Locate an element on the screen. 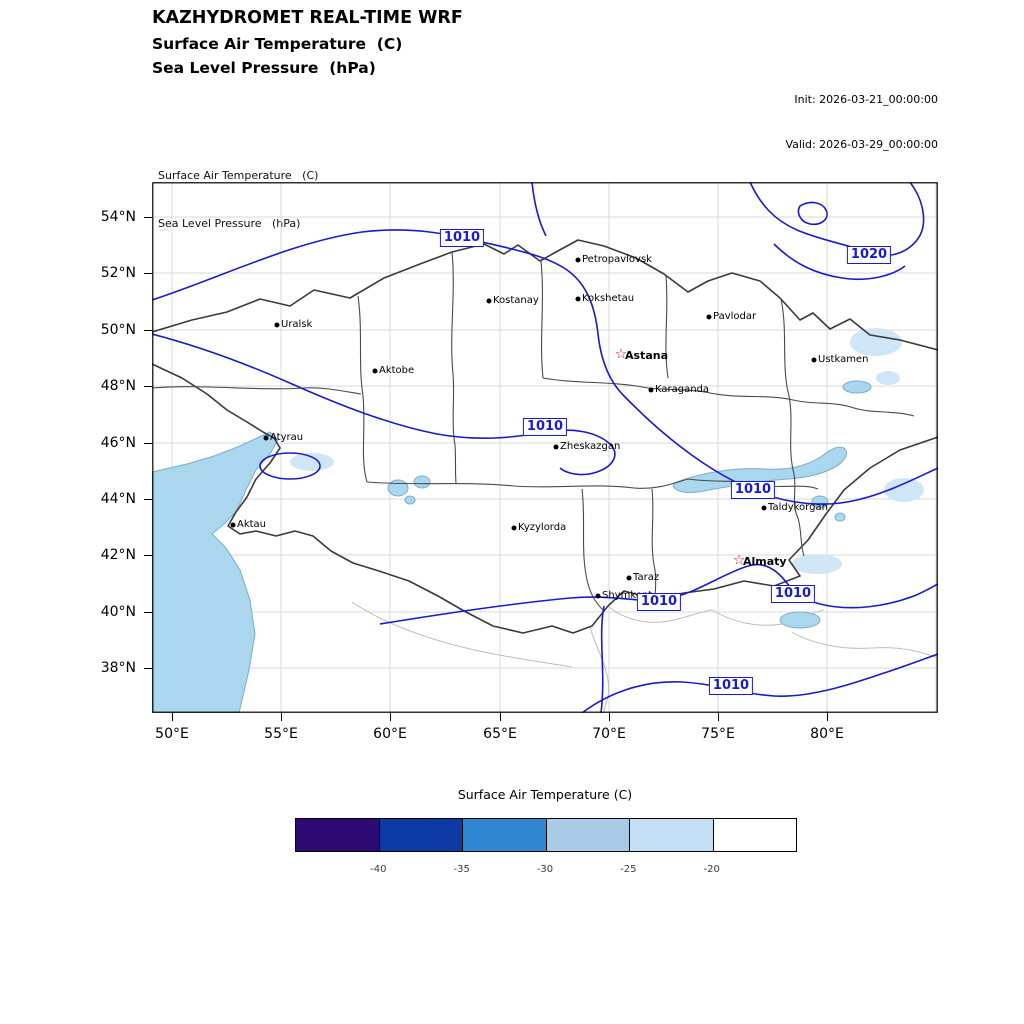  city-label: Atyrau is located at coordinates (287, 437).